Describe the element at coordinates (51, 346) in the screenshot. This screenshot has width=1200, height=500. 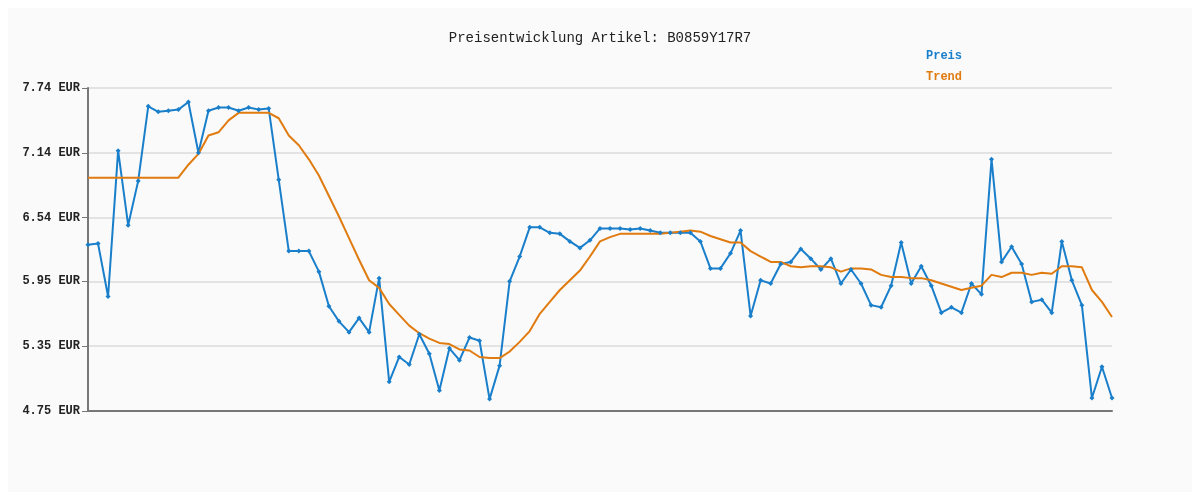
I see `y-tick-label: 5.35 EUR` at that location.